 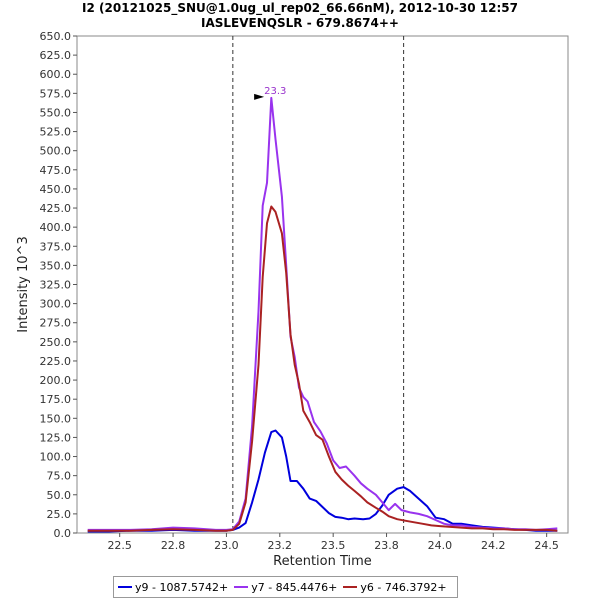 What do you see at coordinates (56, 285) in the screenshot?
I see `y-tick-label: 325.0` at bounding box center [56, 285].